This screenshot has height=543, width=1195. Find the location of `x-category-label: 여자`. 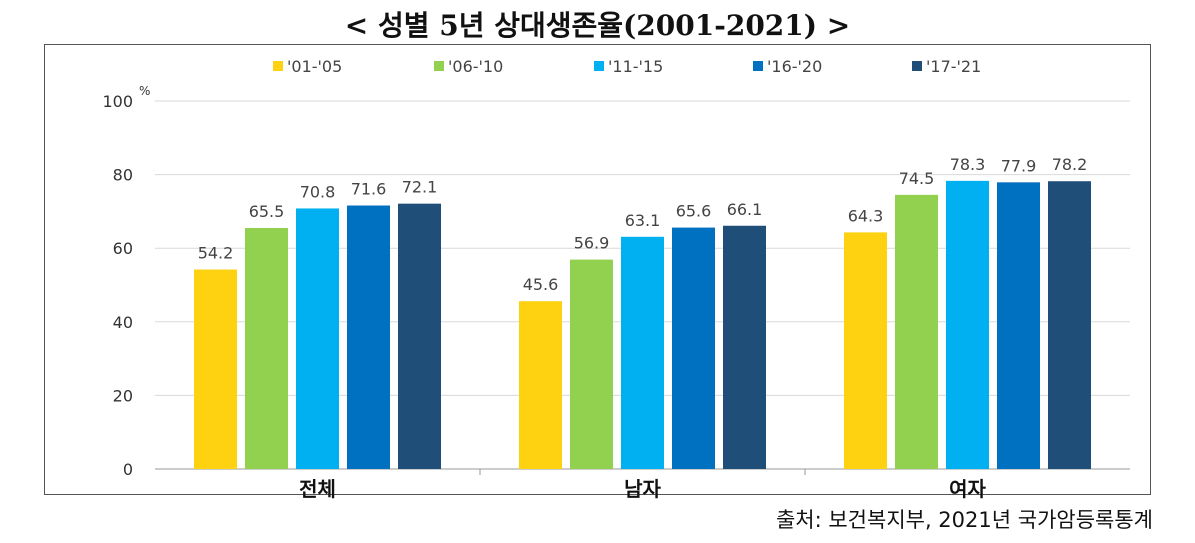

x-category-label: 여자 is located at coordinates (967, 489).